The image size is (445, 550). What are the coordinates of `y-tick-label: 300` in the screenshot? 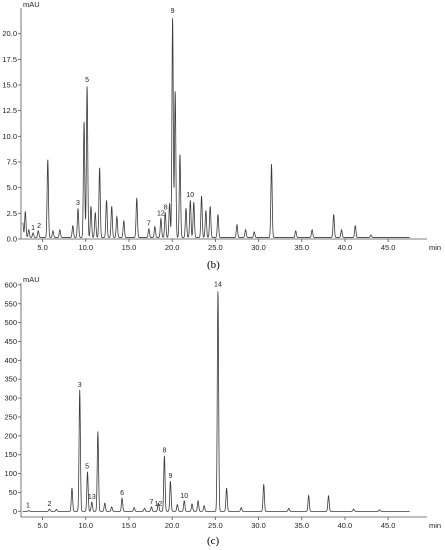 It's located at (10, 398).